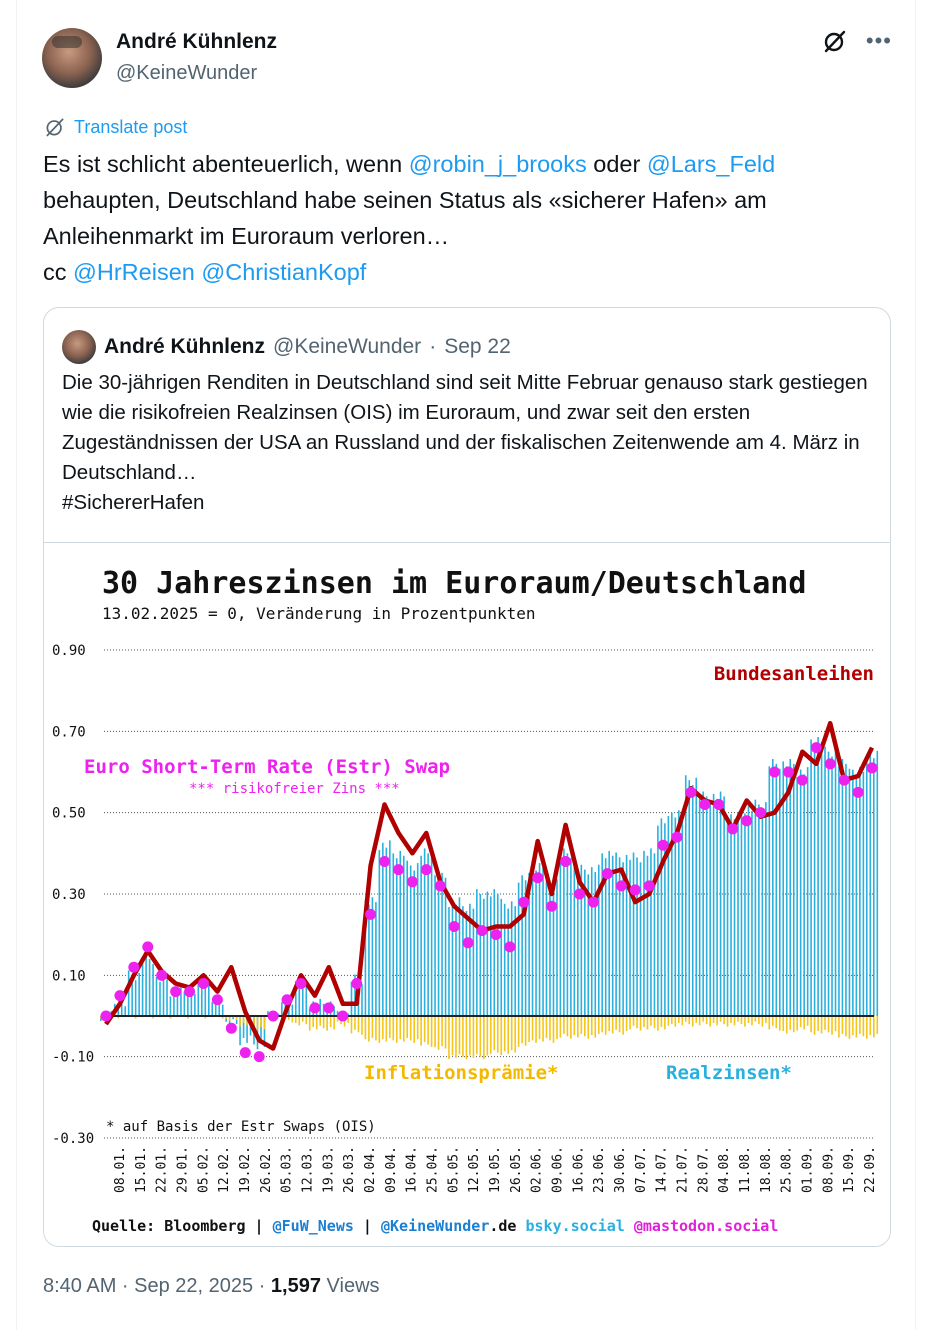 This screenshot has width=928, height=1330. Describe the element at coordinates (745, 1169) in the screenshot. I see `x-tick-label: 11.08.` at that location.